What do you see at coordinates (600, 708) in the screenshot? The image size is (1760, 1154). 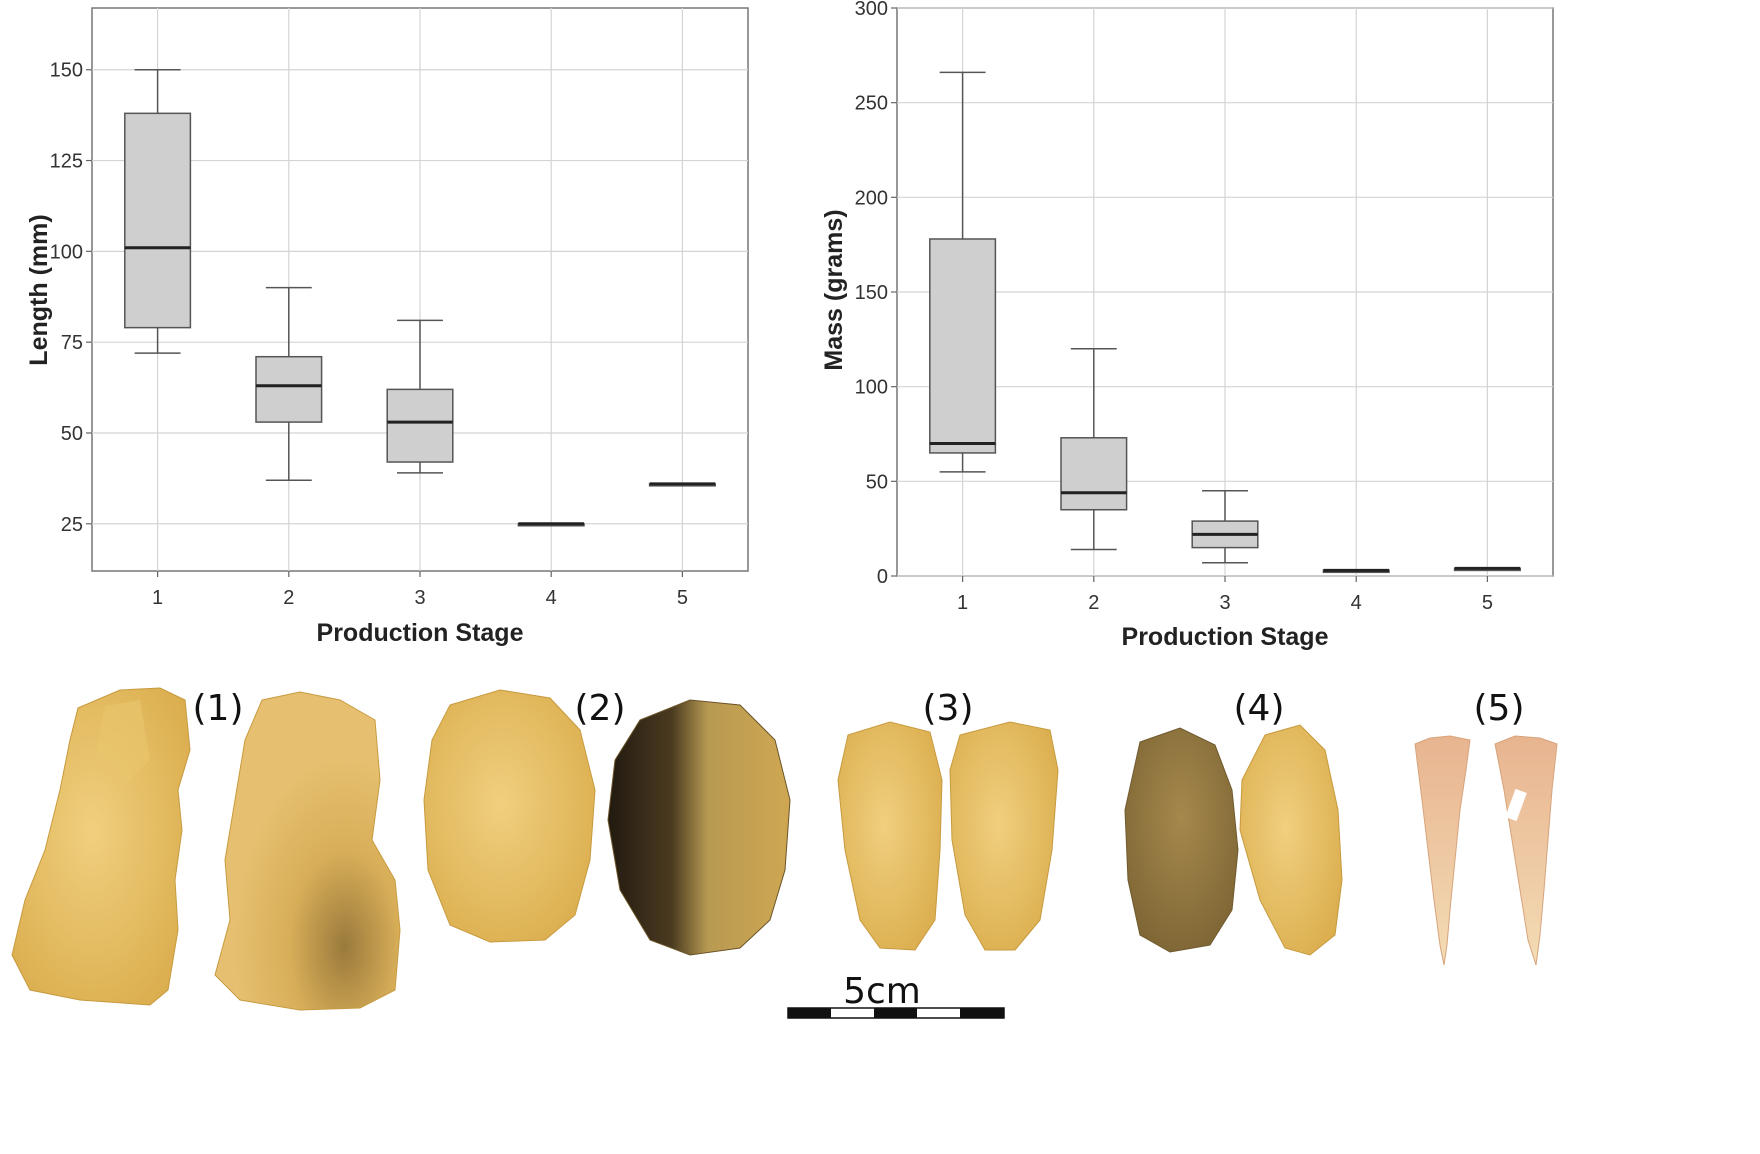 I see `figure-label-2: (2)` at bounding box center [600, 708].